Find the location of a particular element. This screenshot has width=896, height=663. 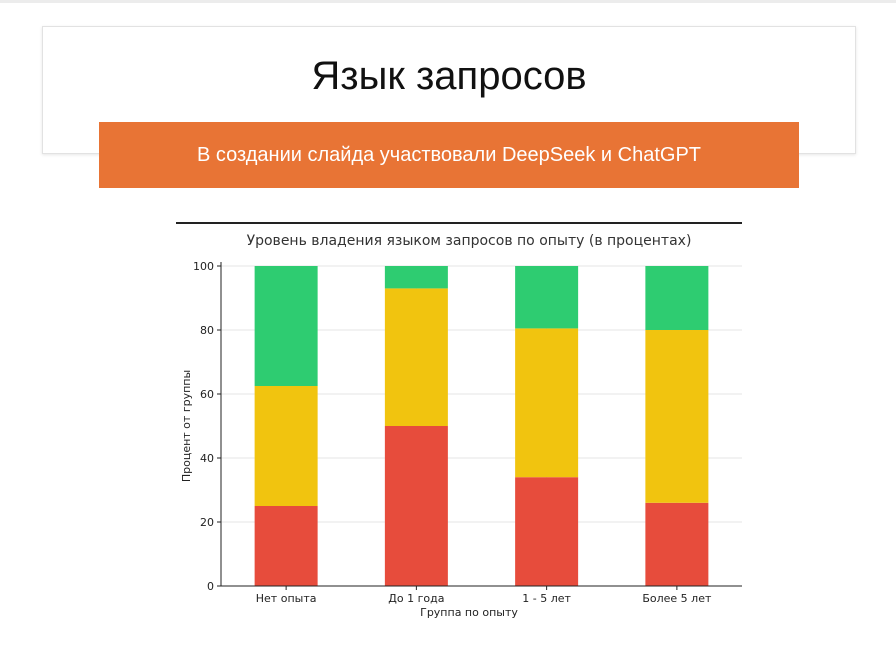

y-tick-label: 20 is located at coordinates (207, 522).